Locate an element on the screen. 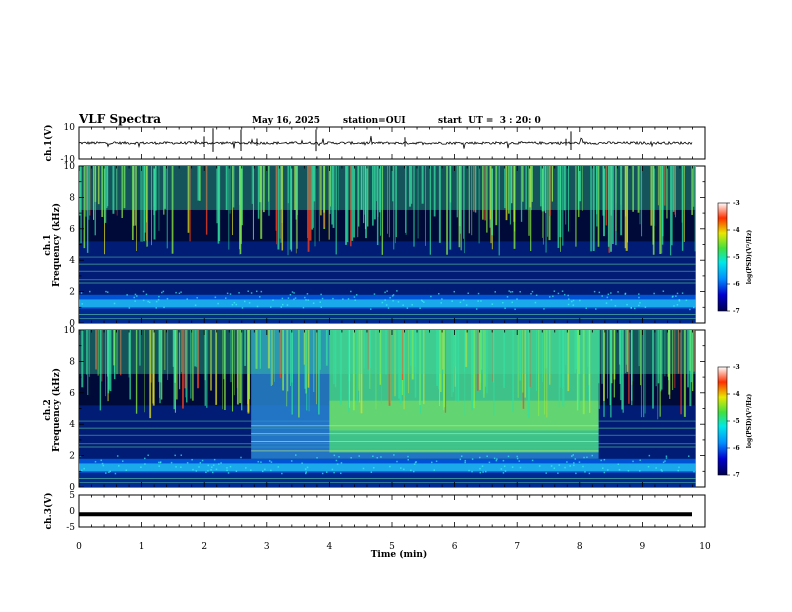  ch1-spec-ylabel-frequency: Frequency (kHz) is located at coordinates (56, 245).